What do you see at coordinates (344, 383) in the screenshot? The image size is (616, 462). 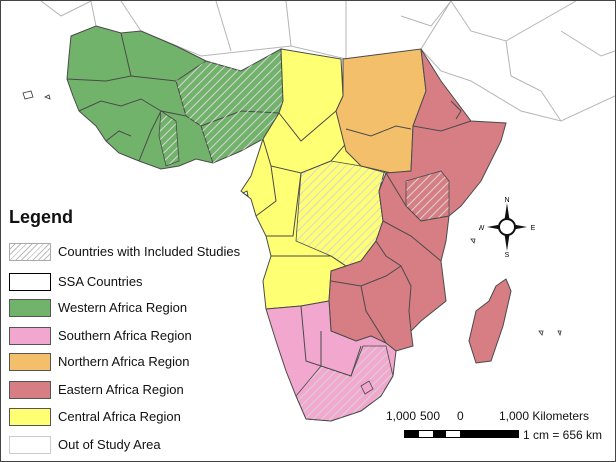 I see `hatched-south-africa` at bounding box center [344, 383].